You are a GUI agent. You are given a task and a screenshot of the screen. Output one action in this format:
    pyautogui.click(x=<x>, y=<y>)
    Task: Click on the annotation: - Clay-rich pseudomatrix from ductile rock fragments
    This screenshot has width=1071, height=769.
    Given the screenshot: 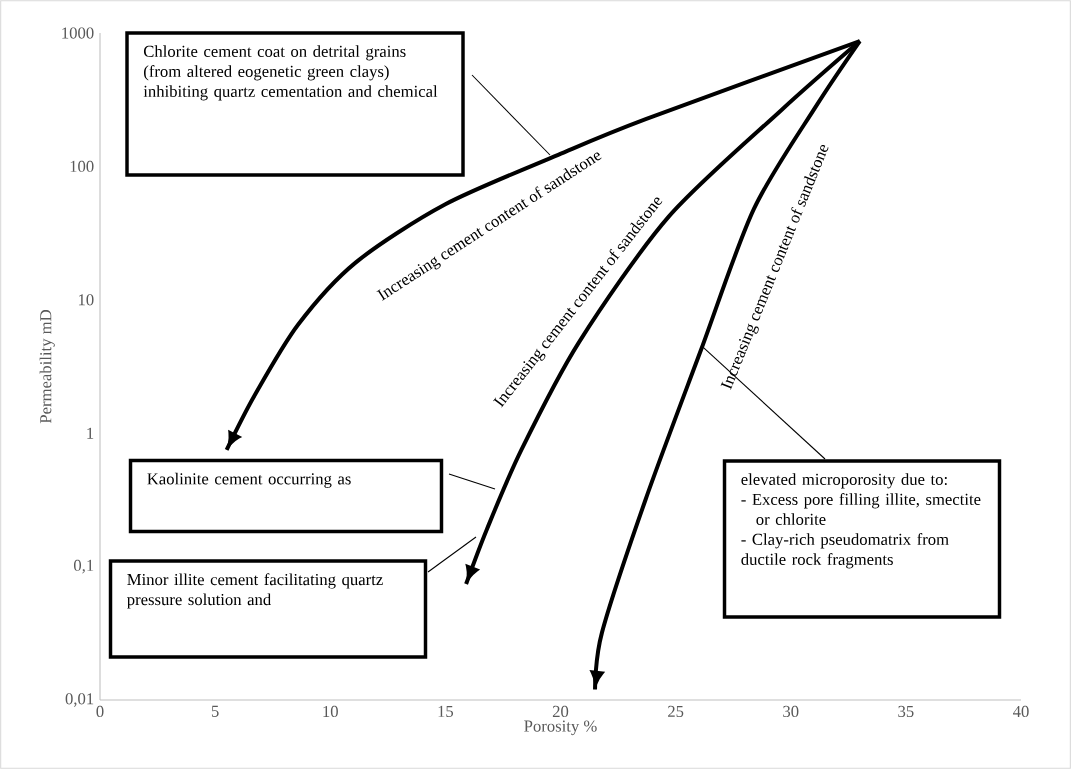 What is the action you would take?
    pyautogui.click(x=845, y=551)
    